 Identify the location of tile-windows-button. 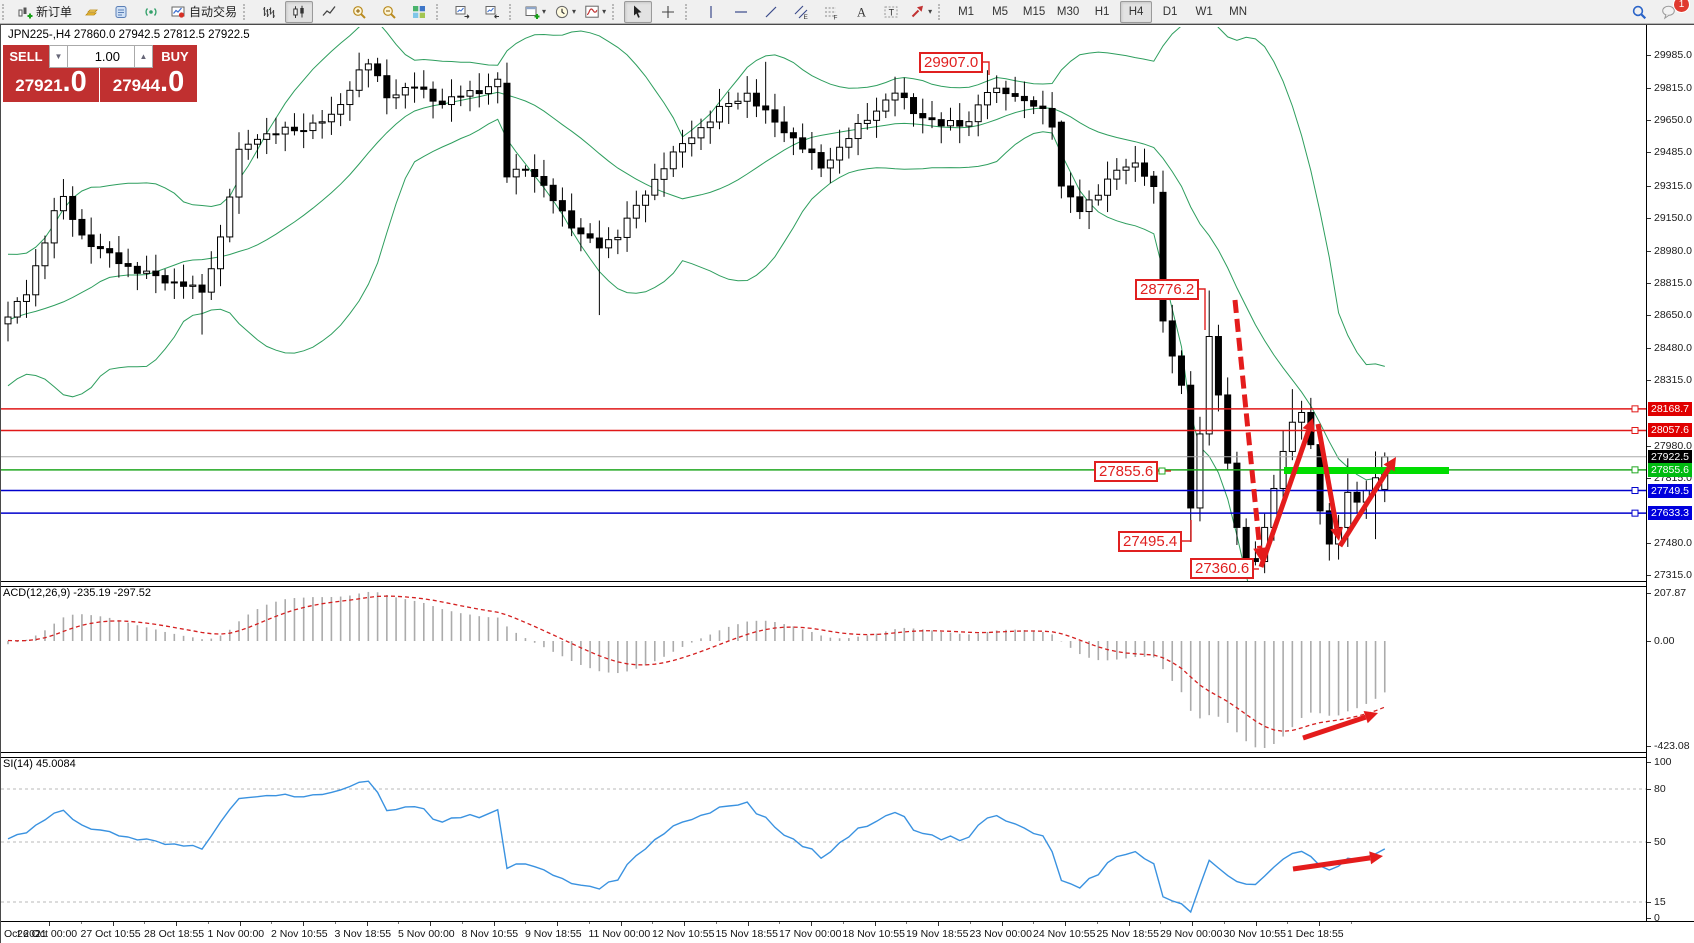
(419, 12).